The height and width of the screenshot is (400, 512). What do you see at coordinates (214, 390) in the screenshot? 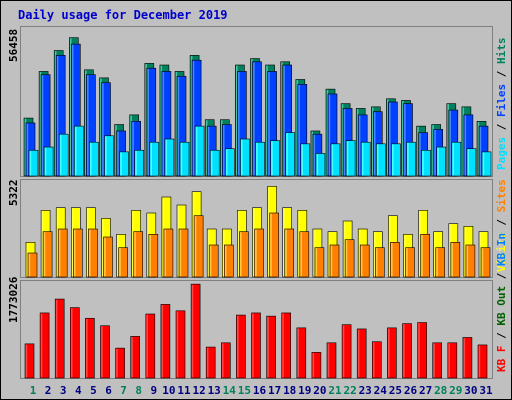
I see `day-label: 13` at bounding box center [214, 390].